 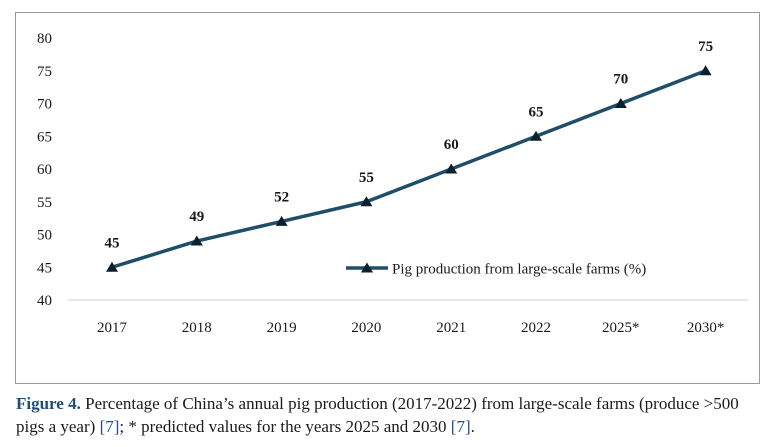 I want to click on legend-marker, so click(x=367, y=267).